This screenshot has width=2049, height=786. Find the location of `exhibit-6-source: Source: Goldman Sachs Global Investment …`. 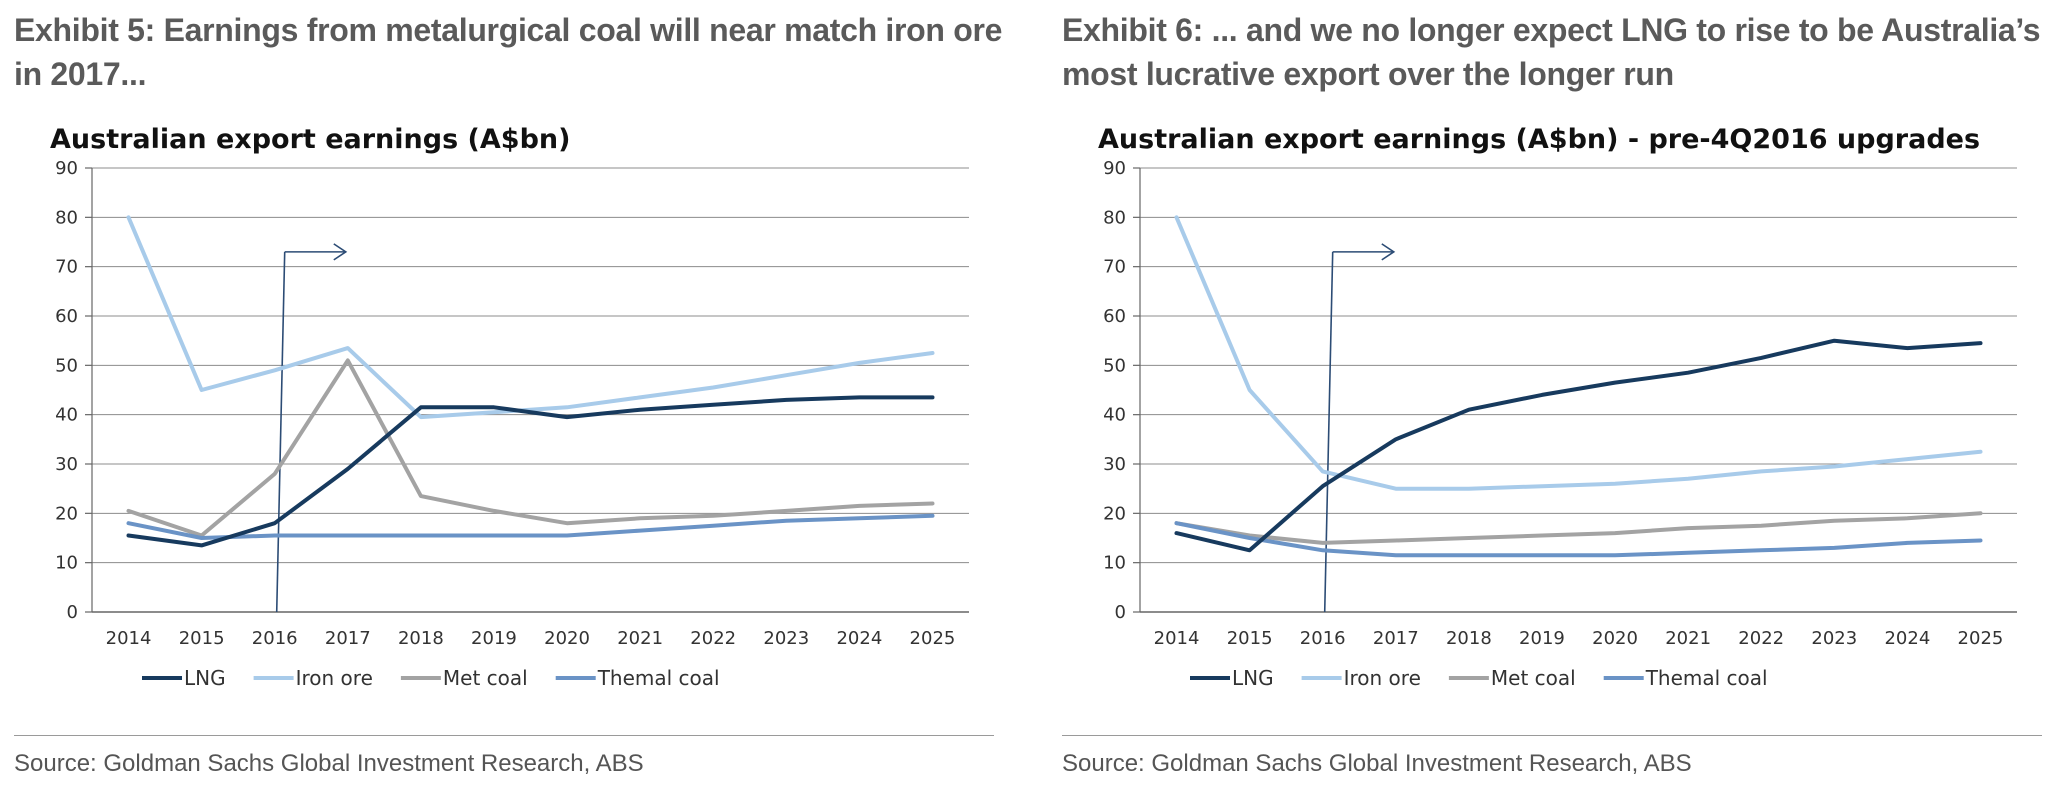

exhibit-6-source: Source: Goldman Sachs Global Investment … is located at coordinates (1377, 763).